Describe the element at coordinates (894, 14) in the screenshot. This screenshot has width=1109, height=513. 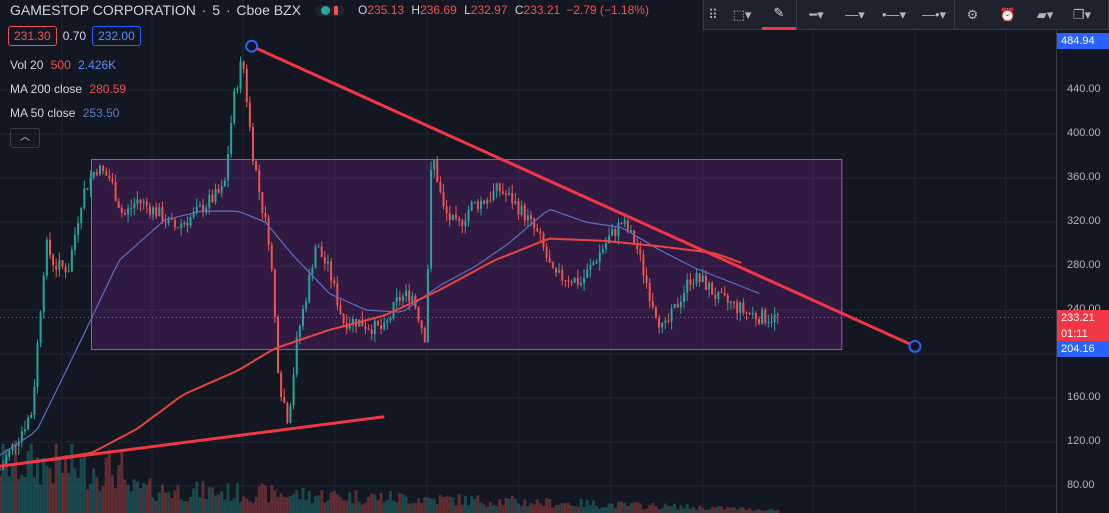
I see `line-extend-icon: •—▾` at that location.